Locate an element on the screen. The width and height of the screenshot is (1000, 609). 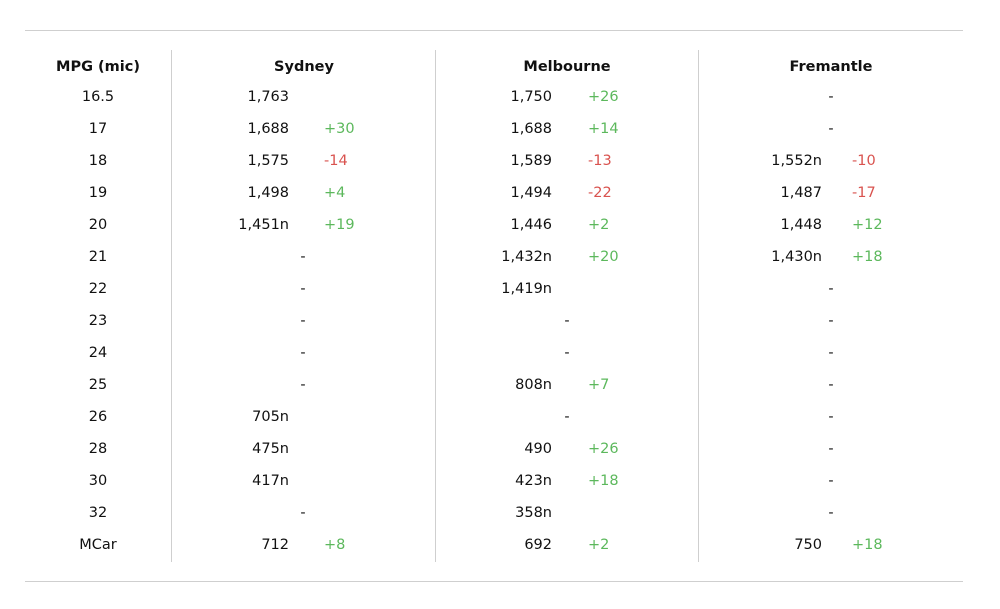
row-label: 32 is located at coordinates (98, 513).